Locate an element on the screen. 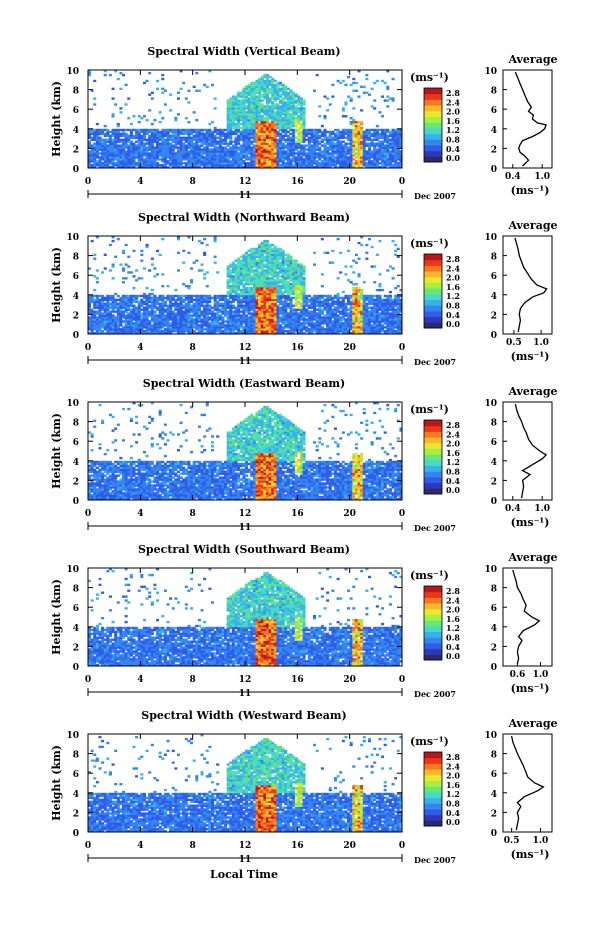 The height and width of the screenshot is (929, 616). avg-y-tick-label: 2 is located at coordinates (494, 648).